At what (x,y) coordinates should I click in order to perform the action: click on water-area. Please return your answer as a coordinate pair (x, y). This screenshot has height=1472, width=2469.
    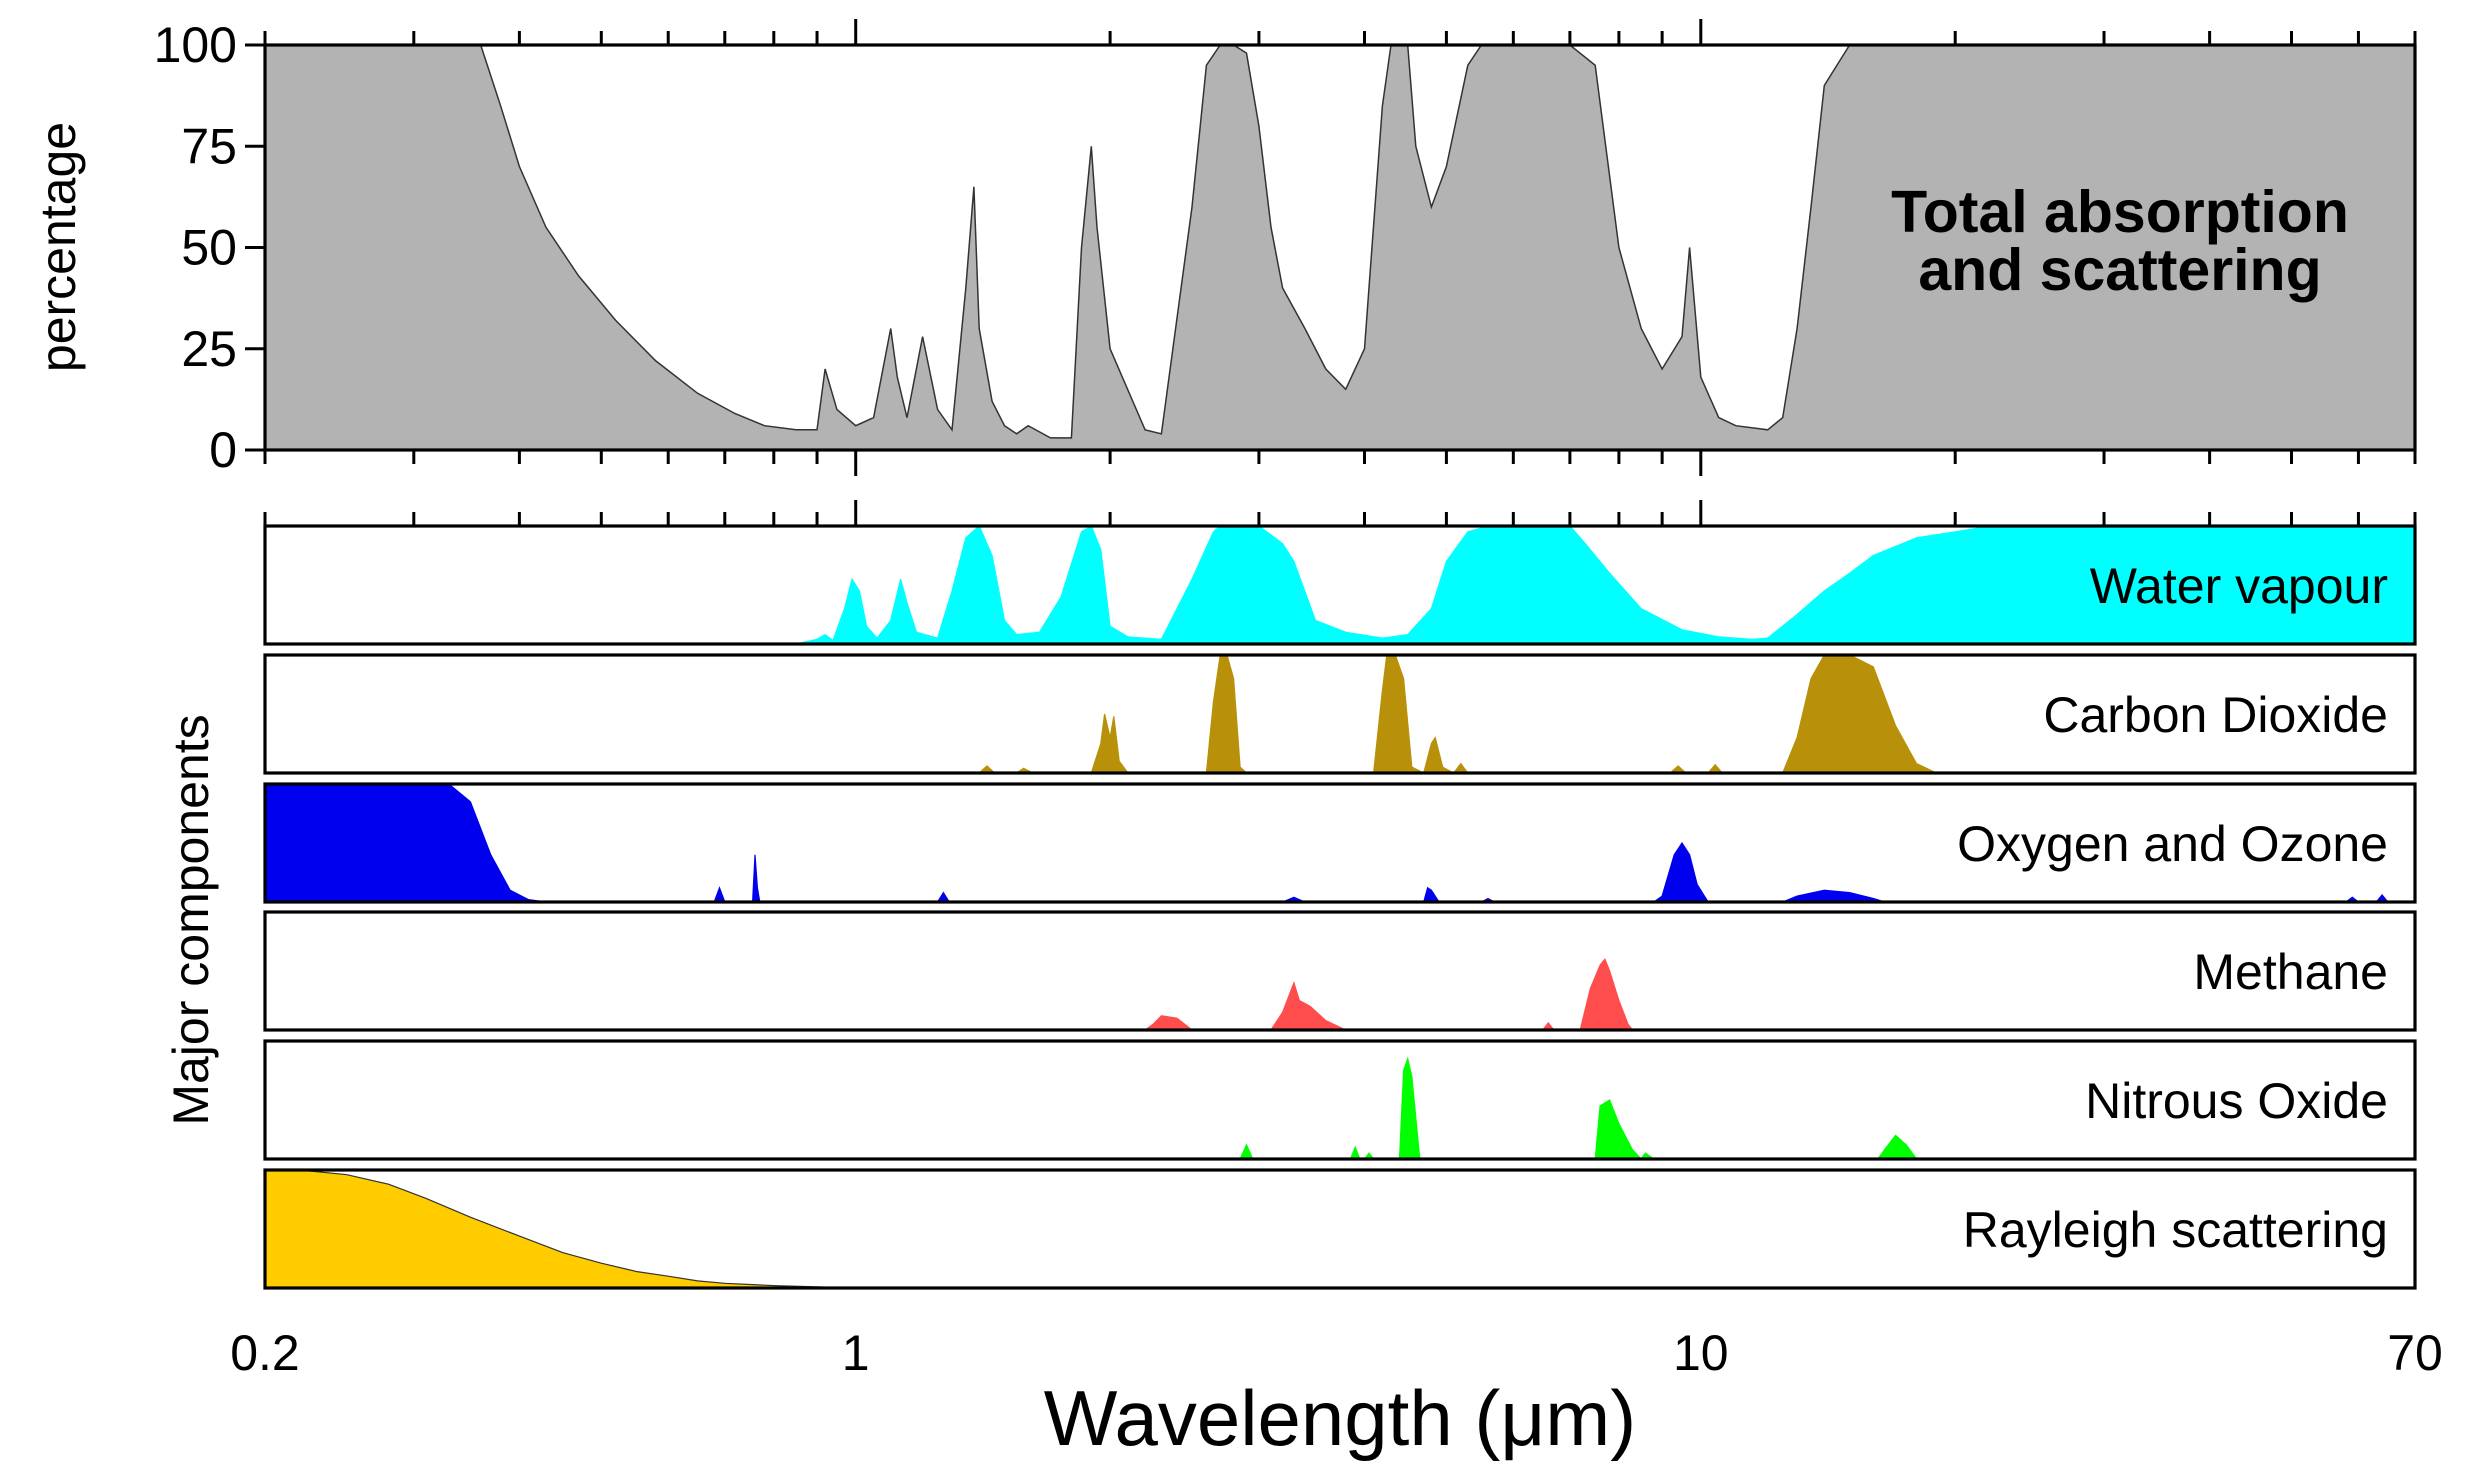
    Looking at the image, I should click on (1340, 585).